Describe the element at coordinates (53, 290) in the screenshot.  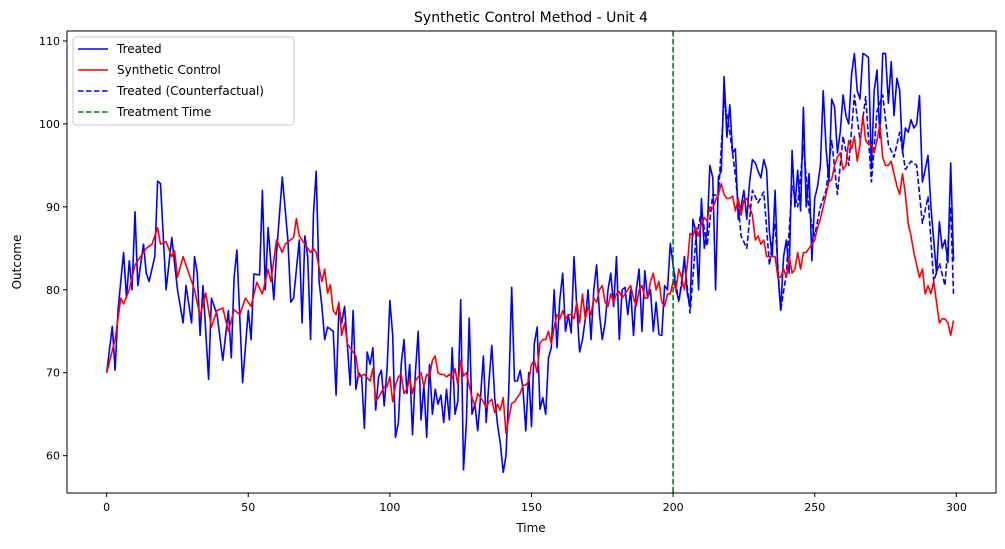
I see `y-tick-label: 80` at that location.